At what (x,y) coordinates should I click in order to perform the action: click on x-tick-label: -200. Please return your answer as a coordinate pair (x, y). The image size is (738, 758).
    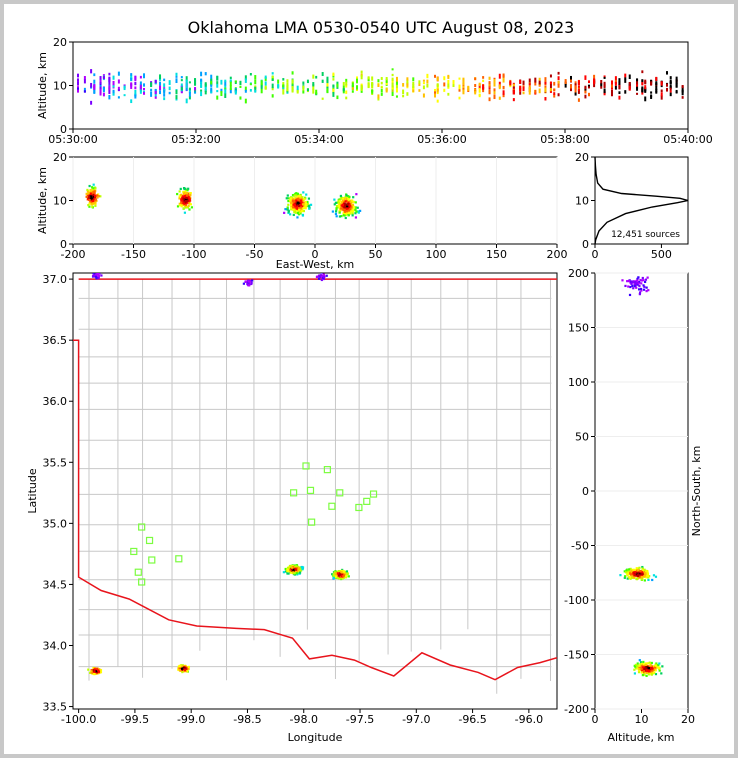
    Looking at the image, I should click on (73, 254).